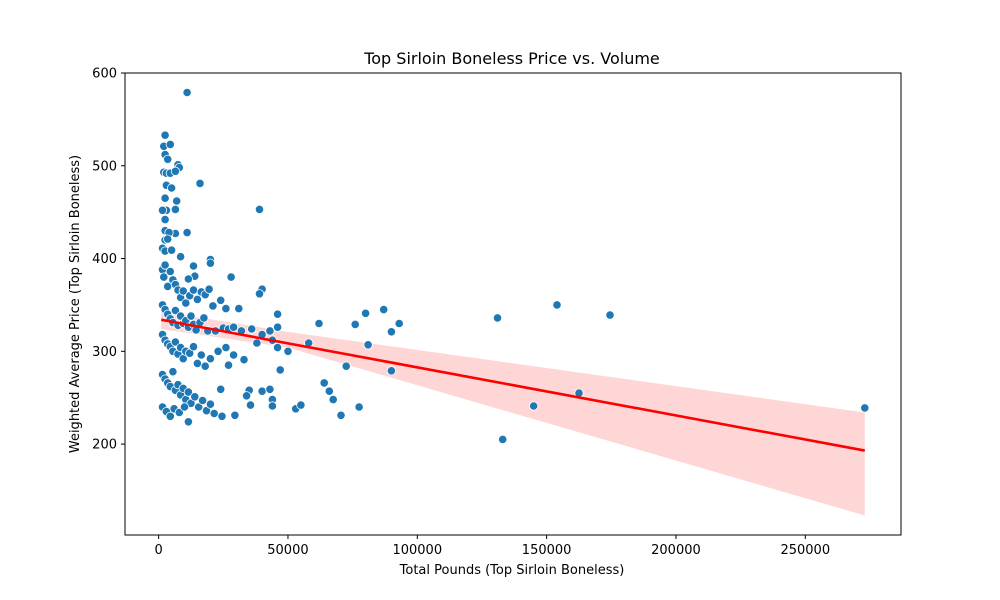  I want to click on y-tick-label: 600, so click(104, 74).